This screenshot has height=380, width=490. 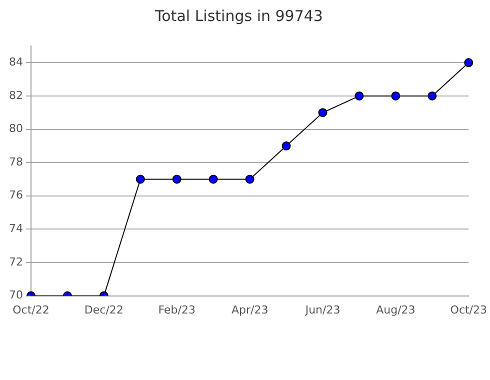 What do you see at coordinates (15, 161) in the screenshot?
I see `y-tick-label: 78` at bounding box center [15, 161].